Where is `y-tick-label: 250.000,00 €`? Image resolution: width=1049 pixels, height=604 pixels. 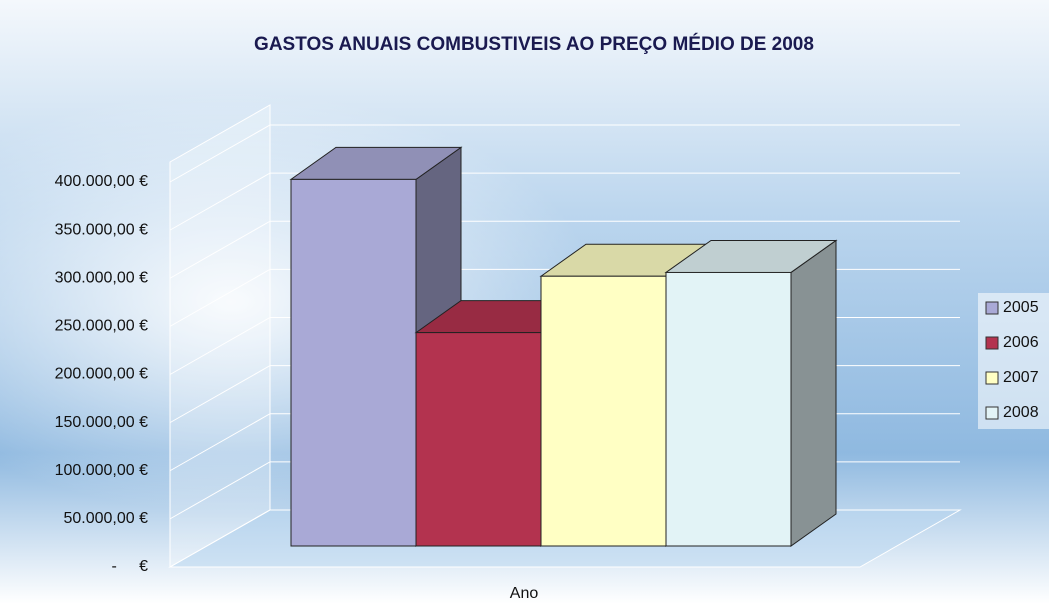 y-tick-label: 250.000,00 € is located at coordinates (102, 326).